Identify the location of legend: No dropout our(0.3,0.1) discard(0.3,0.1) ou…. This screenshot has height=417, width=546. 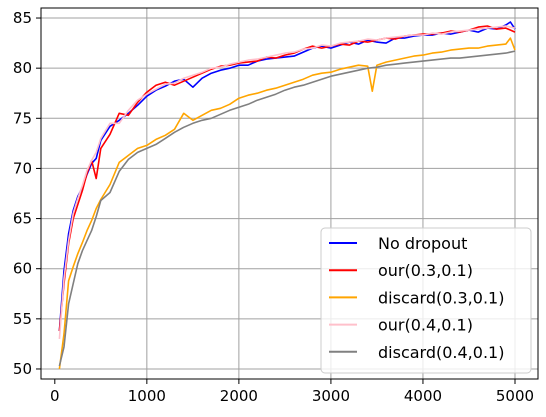
(426, 300).